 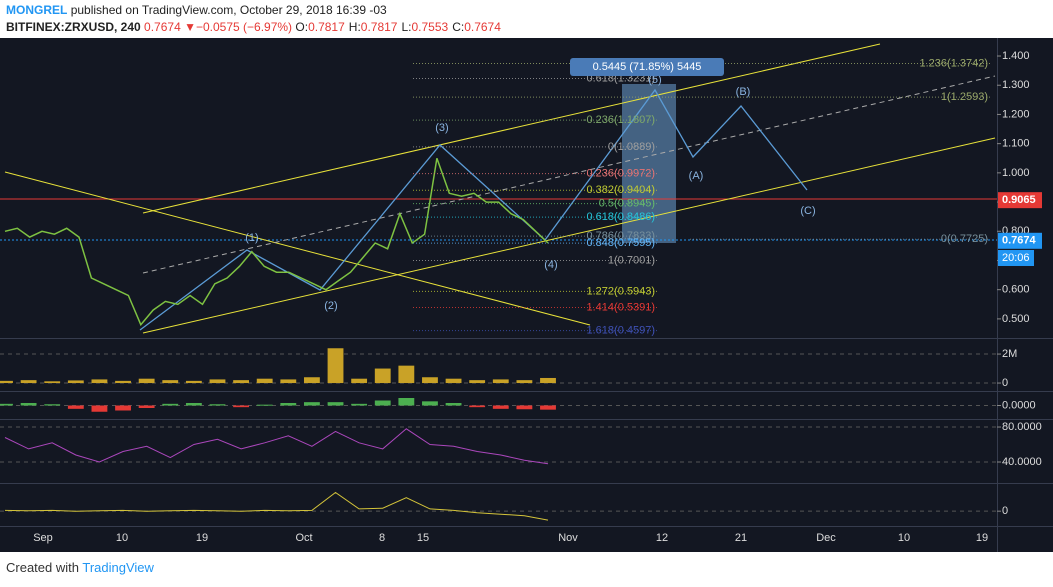 I want to click on countdown-badge, so click(x=1016, y=258).